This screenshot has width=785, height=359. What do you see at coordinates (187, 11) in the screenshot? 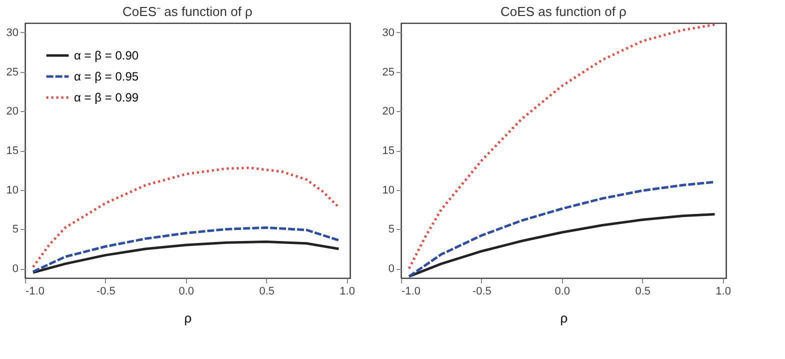
I see `chart-title: CoES⁻ as function of ρ` at bounding box center [187, 11].